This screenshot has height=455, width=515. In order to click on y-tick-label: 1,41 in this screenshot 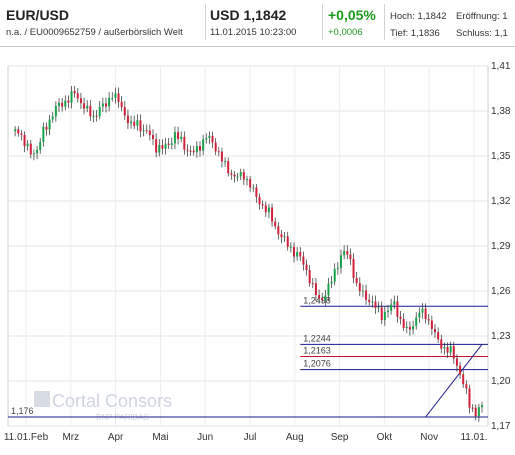, I will do `click(501, 66)`.